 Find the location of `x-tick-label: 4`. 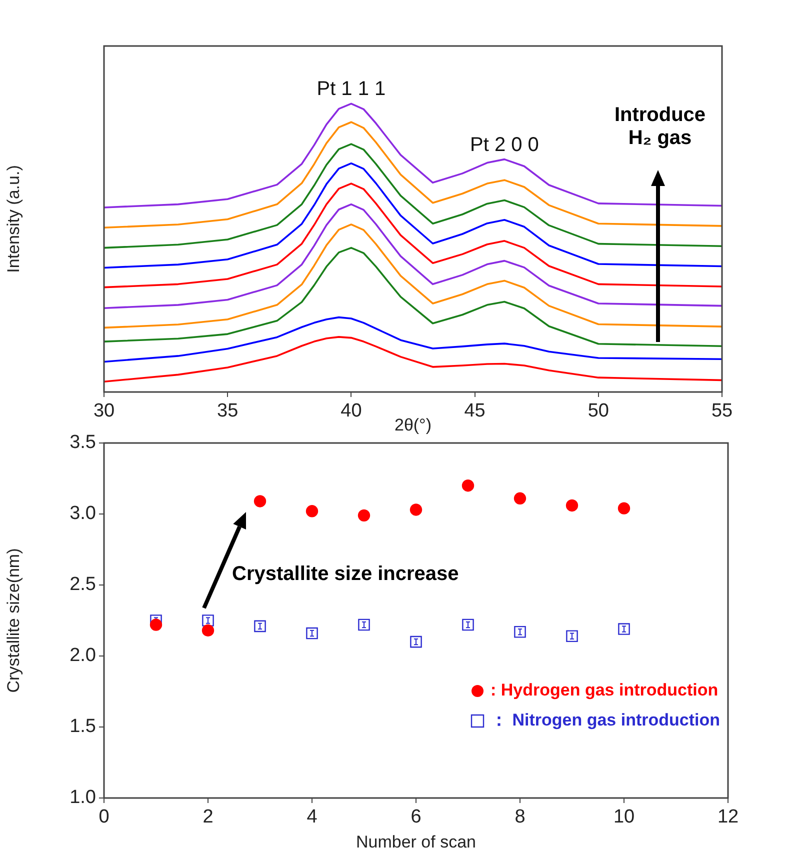

x-tick-label: 4 is located at coordinates (312, 817).